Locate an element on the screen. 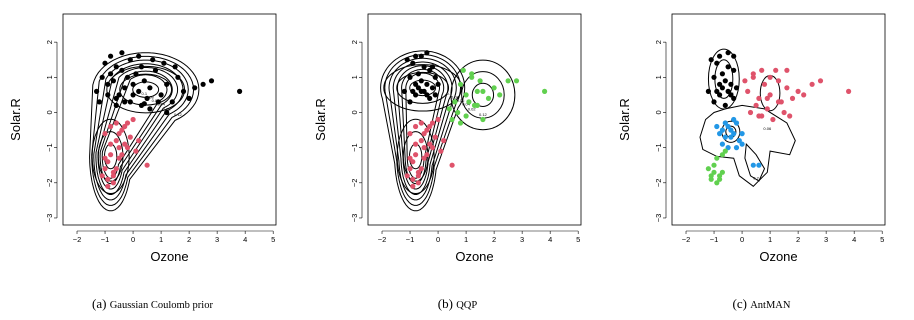 The width and height of the screenshot is (914, 320). x-tick-label: −1 is located at coordinates (410, 239).